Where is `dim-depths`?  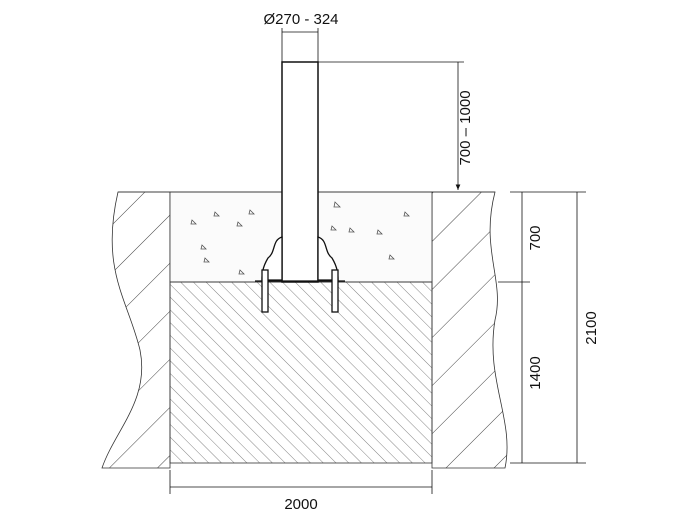
dim-depths is located at coordinates (542, 327).